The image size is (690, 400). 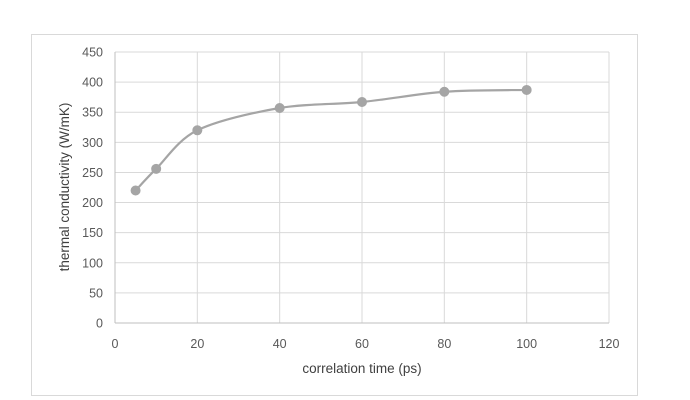 What do you see at coordinates (526, 344) in the screenshot?
I see `x-tick-label-100: 100` at bounding box center [526, 344].